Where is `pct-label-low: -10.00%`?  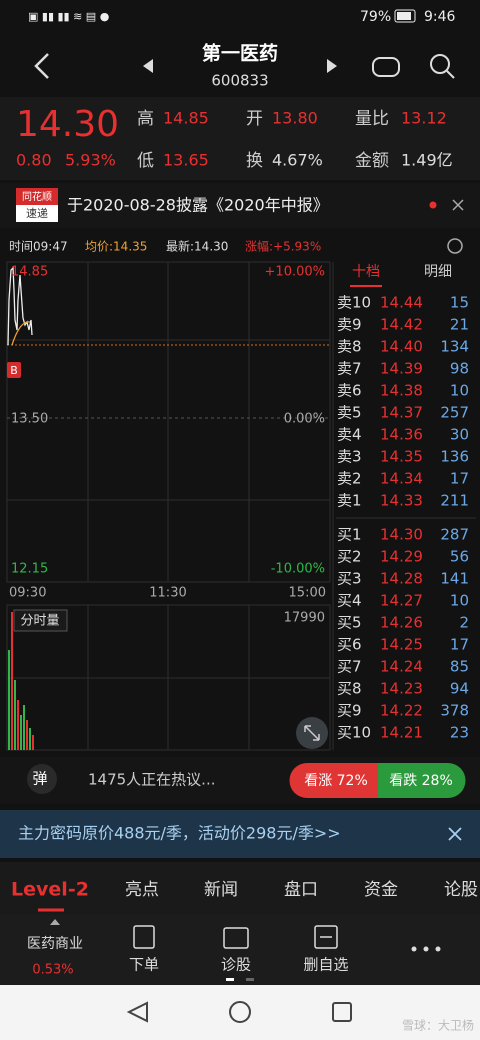 pct-label-low: -10.00% is located at coordinates (298, 569).